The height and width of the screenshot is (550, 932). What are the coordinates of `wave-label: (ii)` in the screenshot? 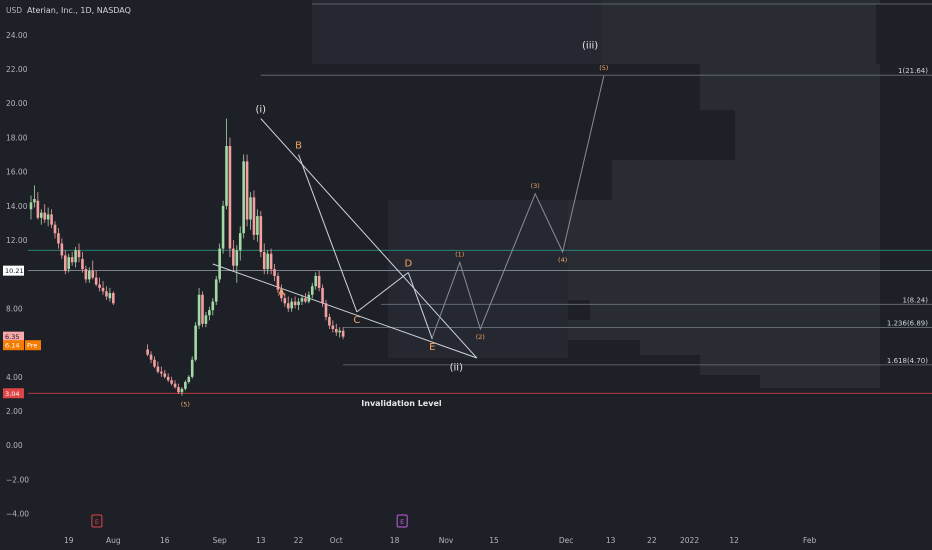 It's located at (456, 368).